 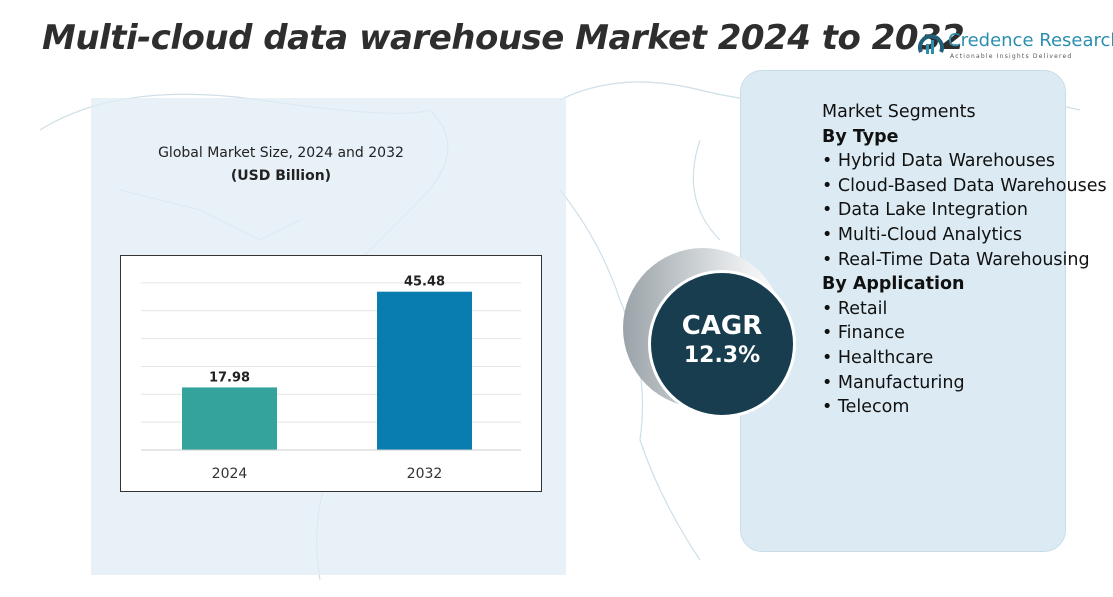 I want to click on bar-chart: 17.98 2024 45.48 2032, so click(x=331, y=378).